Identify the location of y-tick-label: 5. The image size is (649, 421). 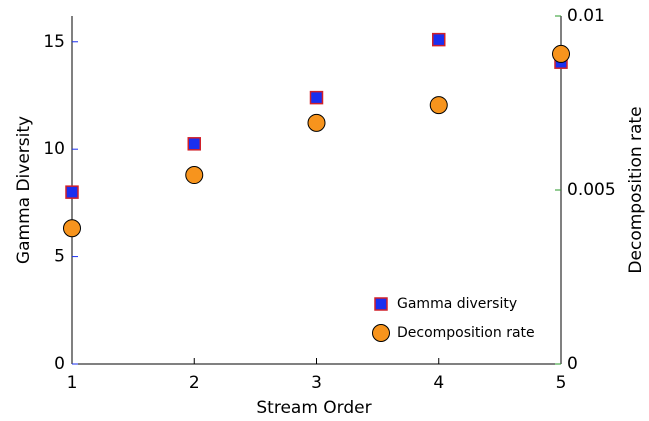
(59, 257).